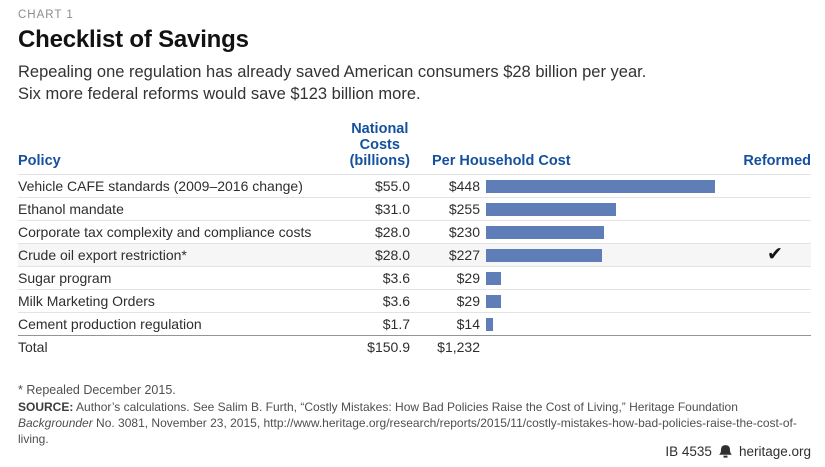 Image resolution: width=825 pixels, height=467 pixels. Describe the element at coordinates (501, 161) in the screenshot. I see `column-header-per-household-cost: Per Household Cost` at that location.